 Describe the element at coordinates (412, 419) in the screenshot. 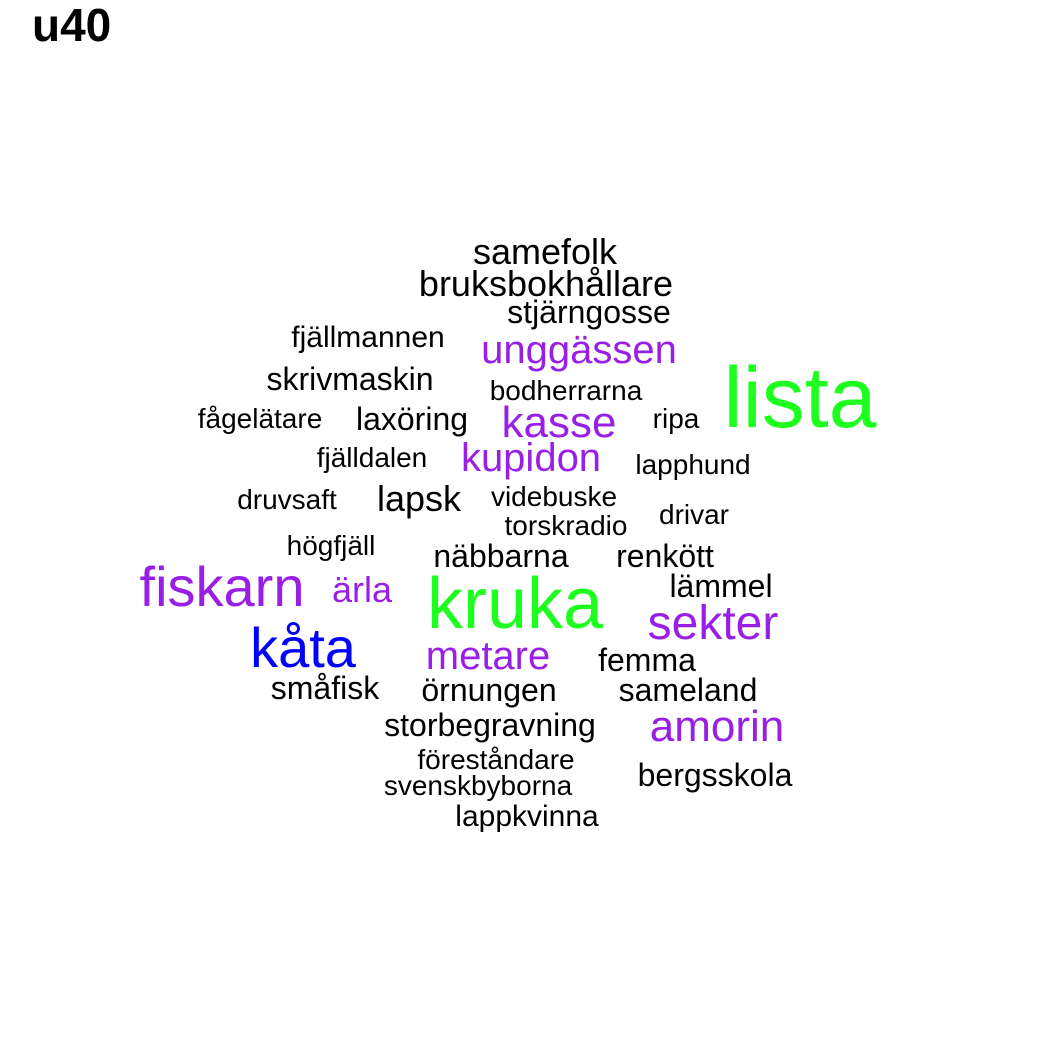

I see `cloud-word: laxöring` at that location.